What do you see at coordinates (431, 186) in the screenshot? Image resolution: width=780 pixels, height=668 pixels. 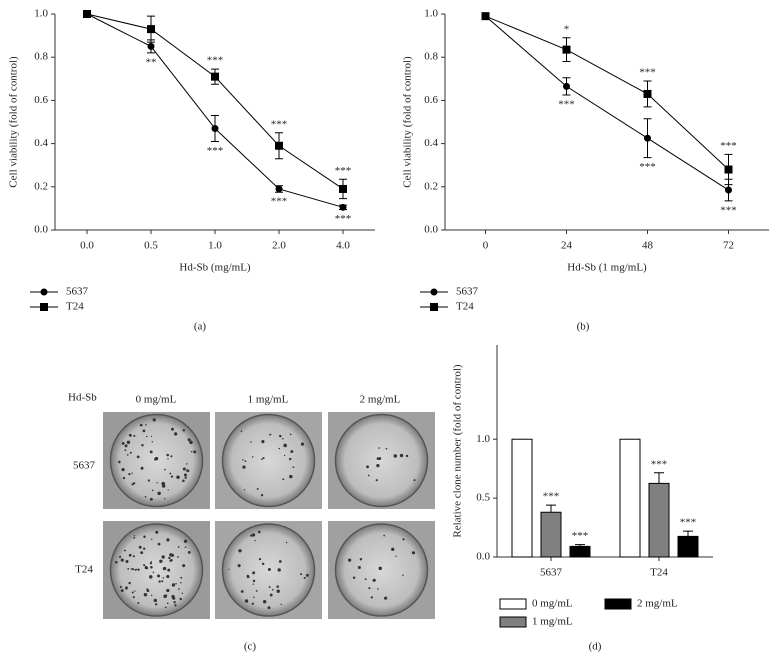 I see `y-tick-label: 0.2` at bounding box center [431, 186].